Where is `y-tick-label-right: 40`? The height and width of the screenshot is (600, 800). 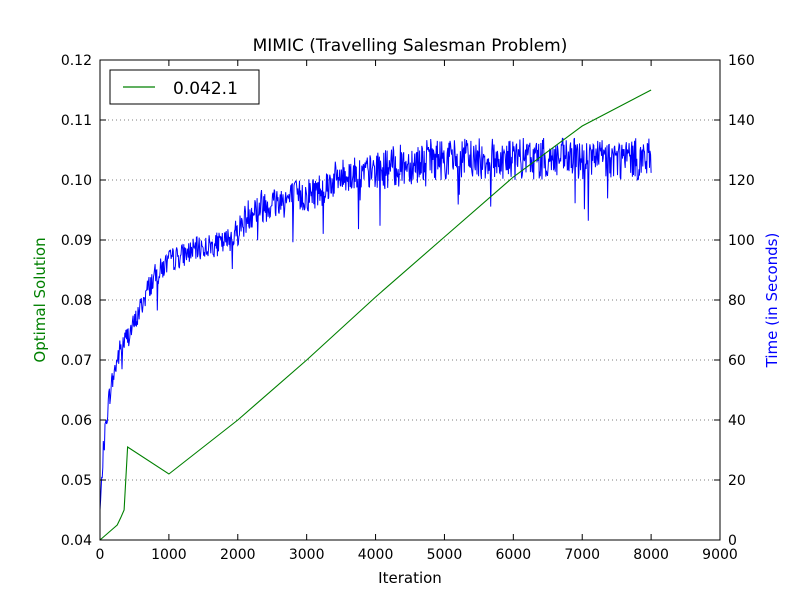
y-tick-label-right: 40 is located at coordinates (737, 421).